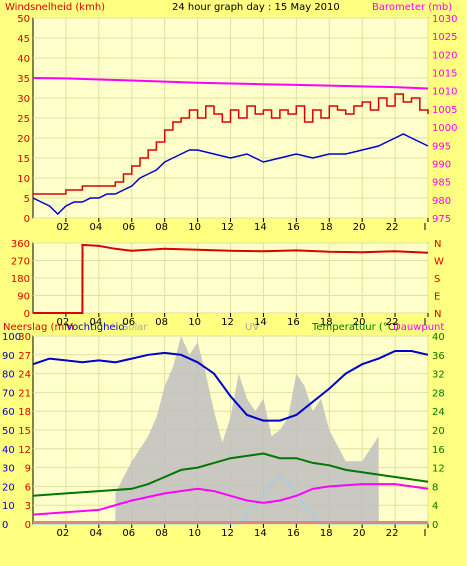 This screenshot has height=566, width=467. I want to click on solar-label: Solar, so click(135, 327).